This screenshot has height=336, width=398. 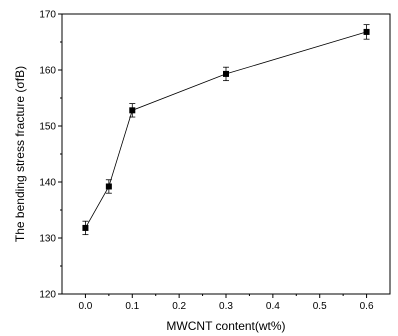 What do you see at coordinates (20, 154) in the screenshot?
I see `y-axis-title: The bending stress fracture (σfB)` at bounding box center [20, 154].